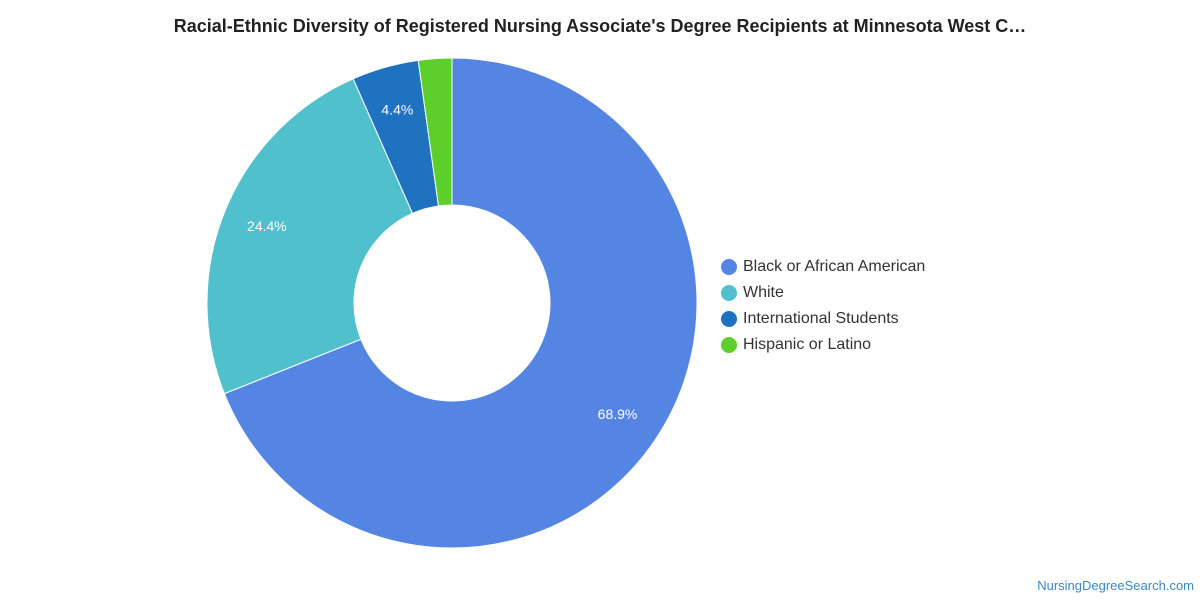  Describe the element at coordinates (823, 293) in the screenshot. I see `legend-item-white: White` at that location.